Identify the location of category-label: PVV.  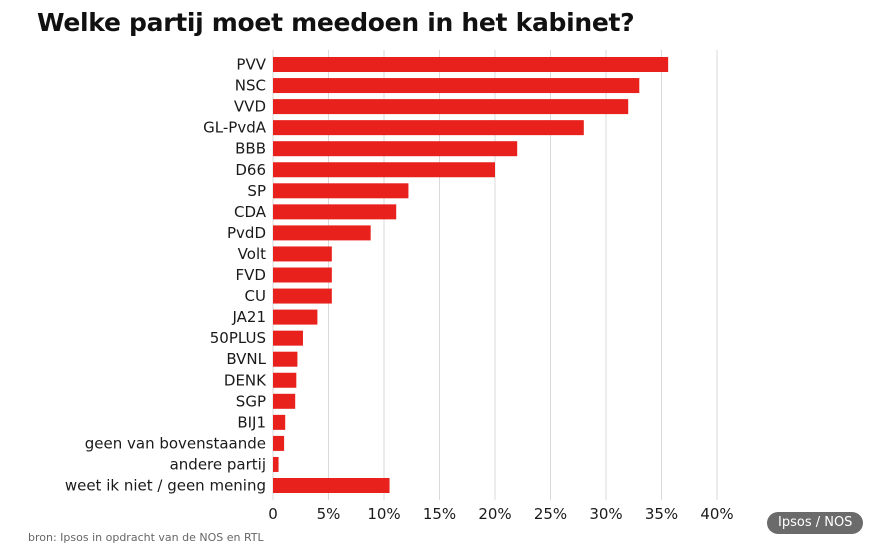
(251, 65).